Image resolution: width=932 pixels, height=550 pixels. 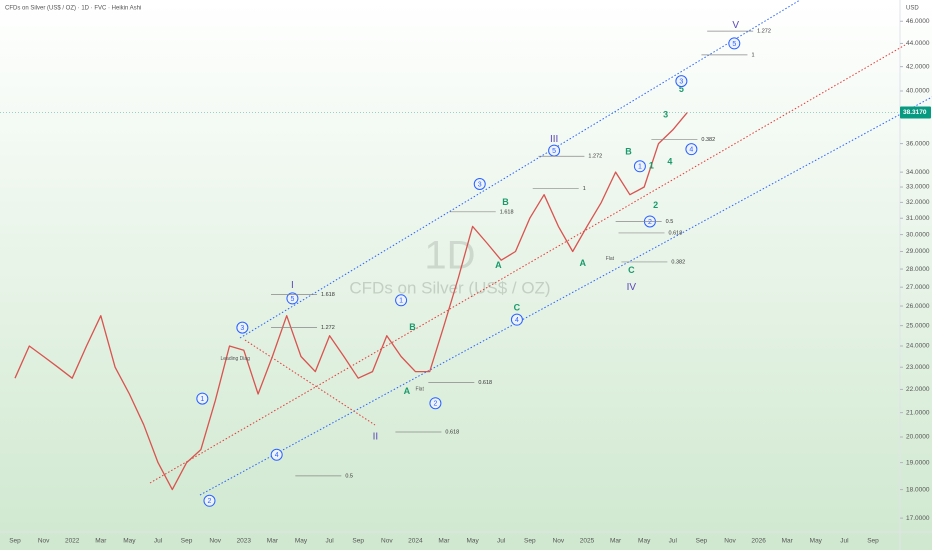 What do you see at coordinates (918, 437) in the screenshot?
I see `y-tick-label: 20.0000` at bounding box center [918, 437].